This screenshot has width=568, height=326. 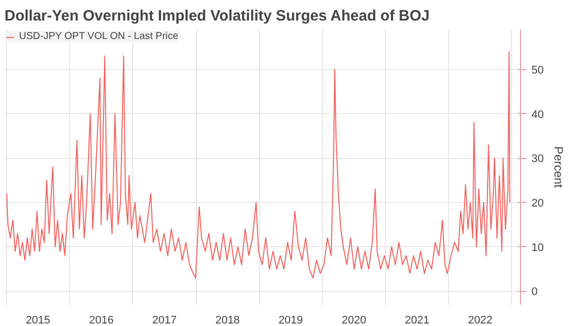 I want to click on x-tick-label: 2022, so click(x=480, y=320).